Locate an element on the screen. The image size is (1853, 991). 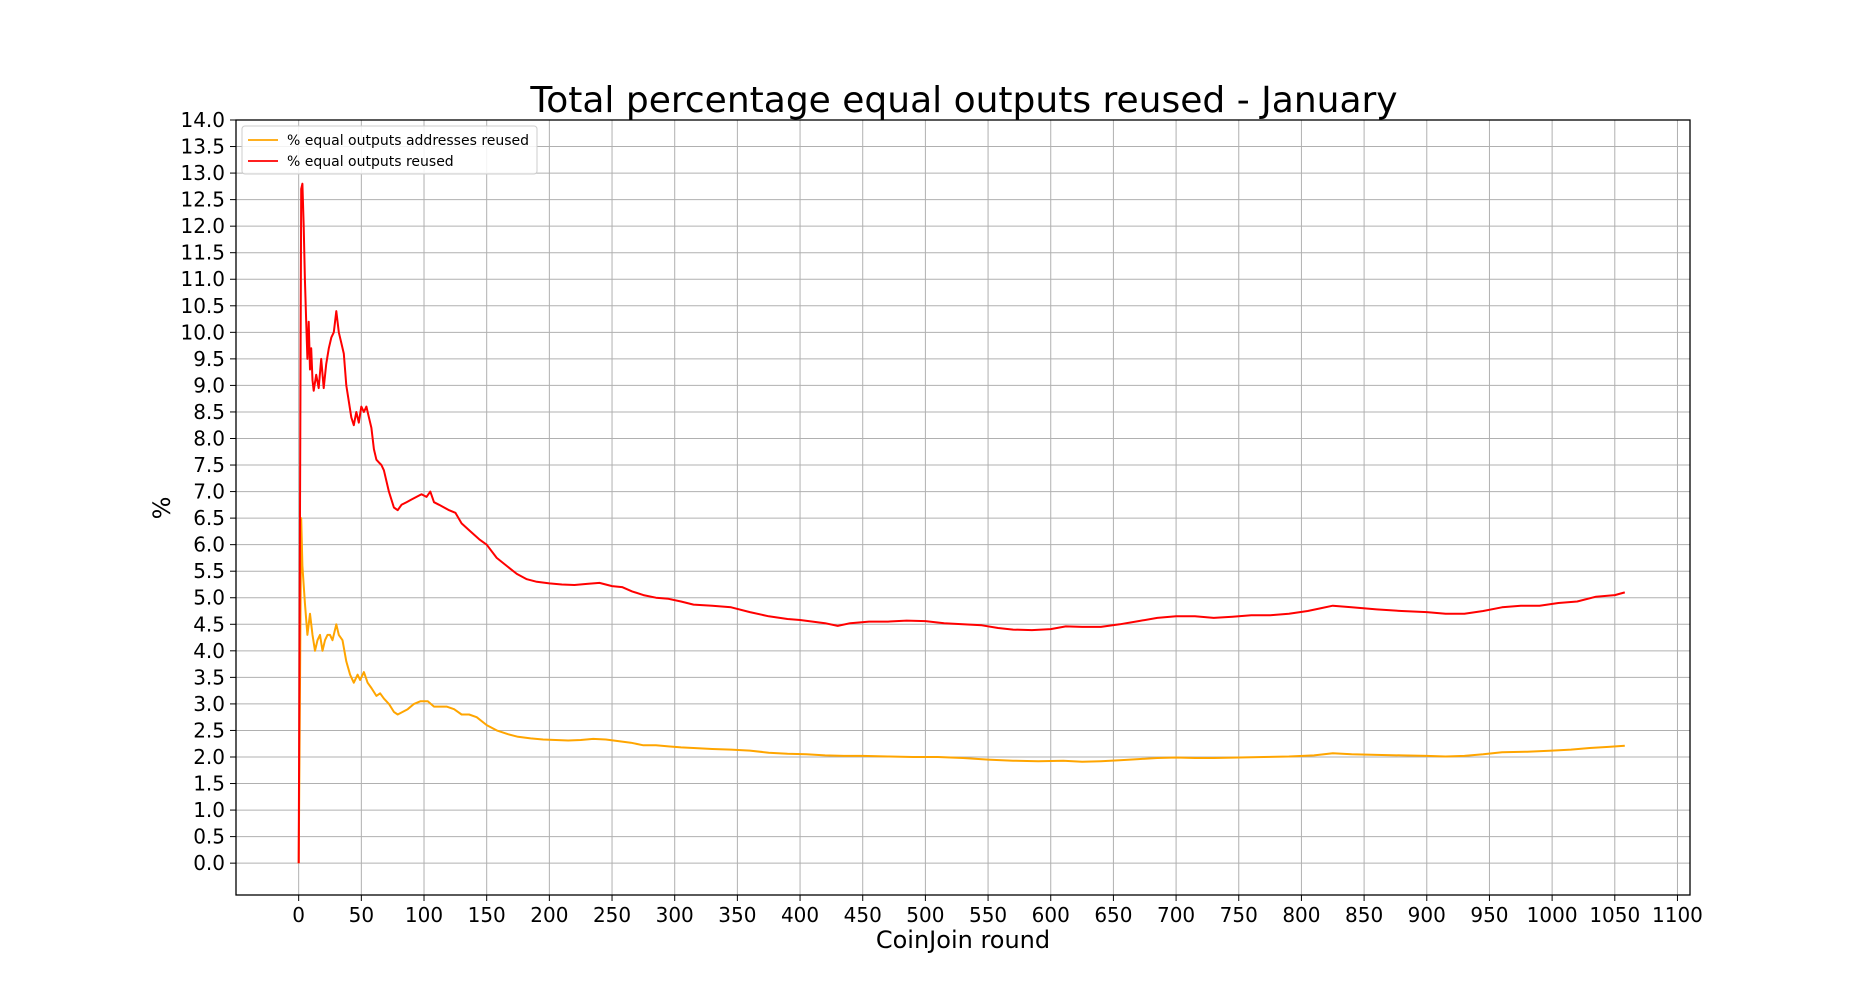
y-tick-label: 10.0 is located at coordinates (202, 332).